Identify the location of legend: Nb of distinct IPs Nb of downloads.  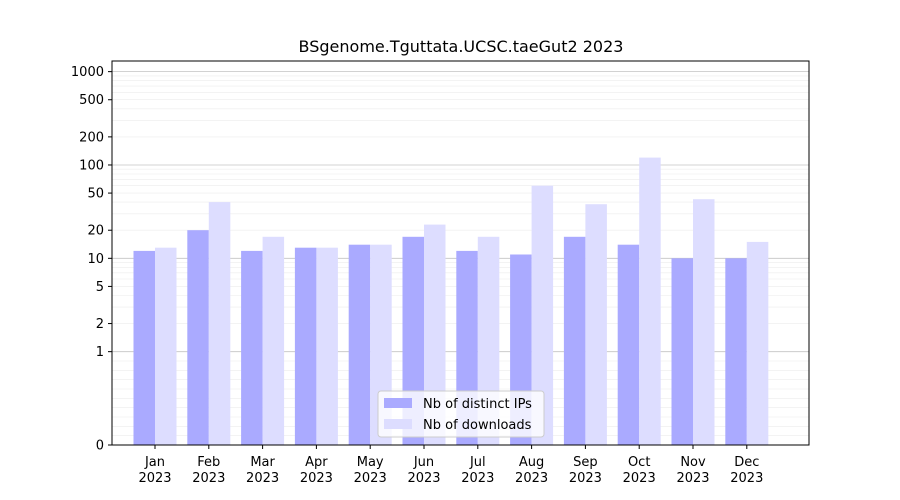
(461, 414).